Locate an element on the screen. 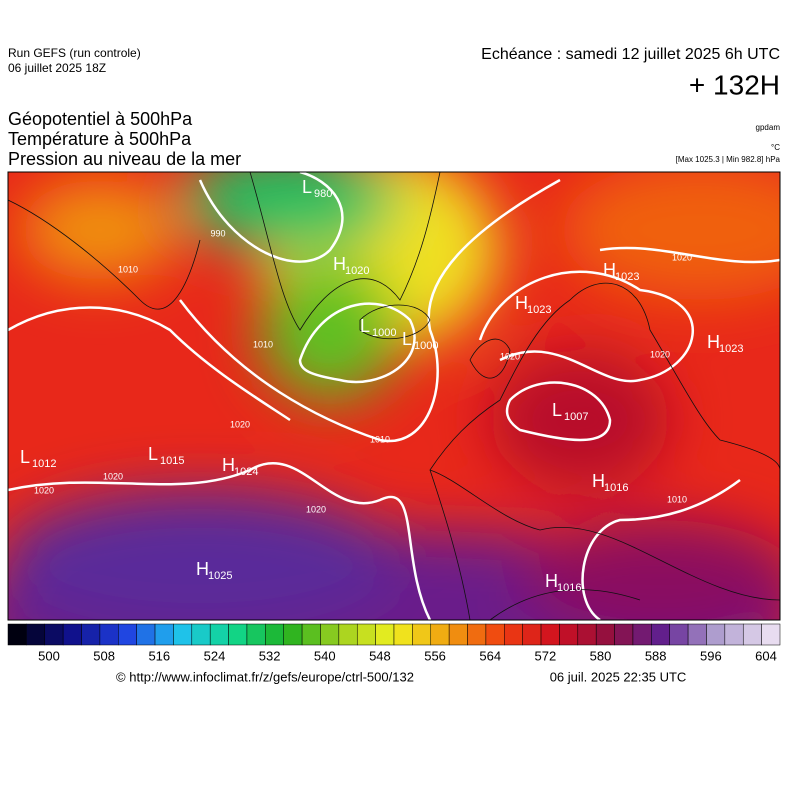  run: Run GEFS (run controle) is located at coordinates (74, 53).